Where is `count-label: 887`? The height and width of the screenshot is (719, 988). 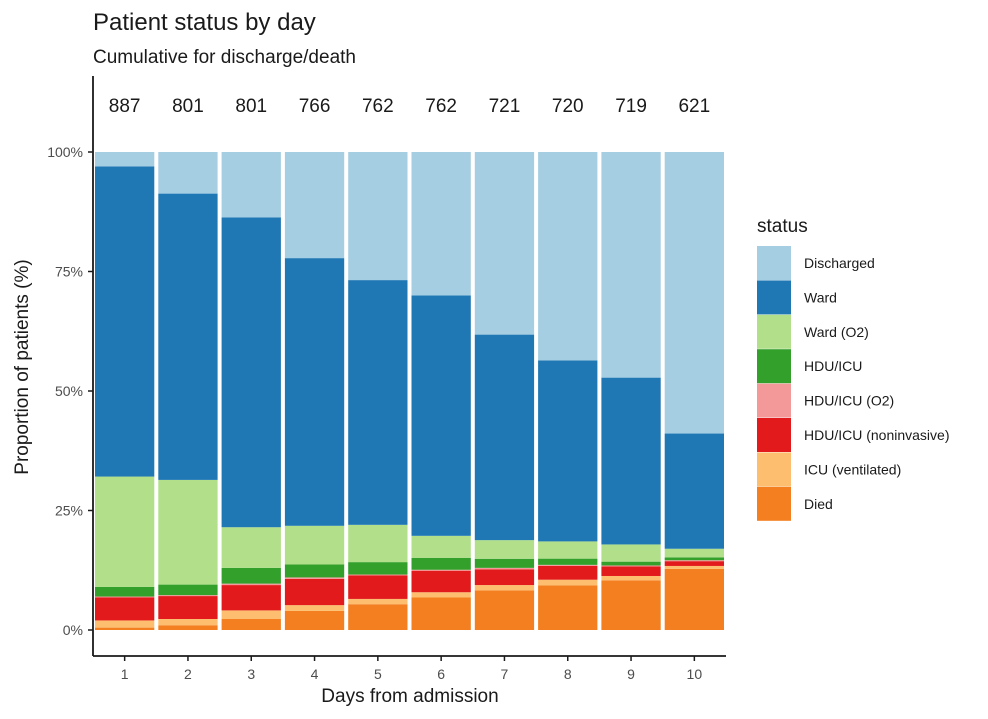
count-label: 887 is located at coordinates (125, 106).